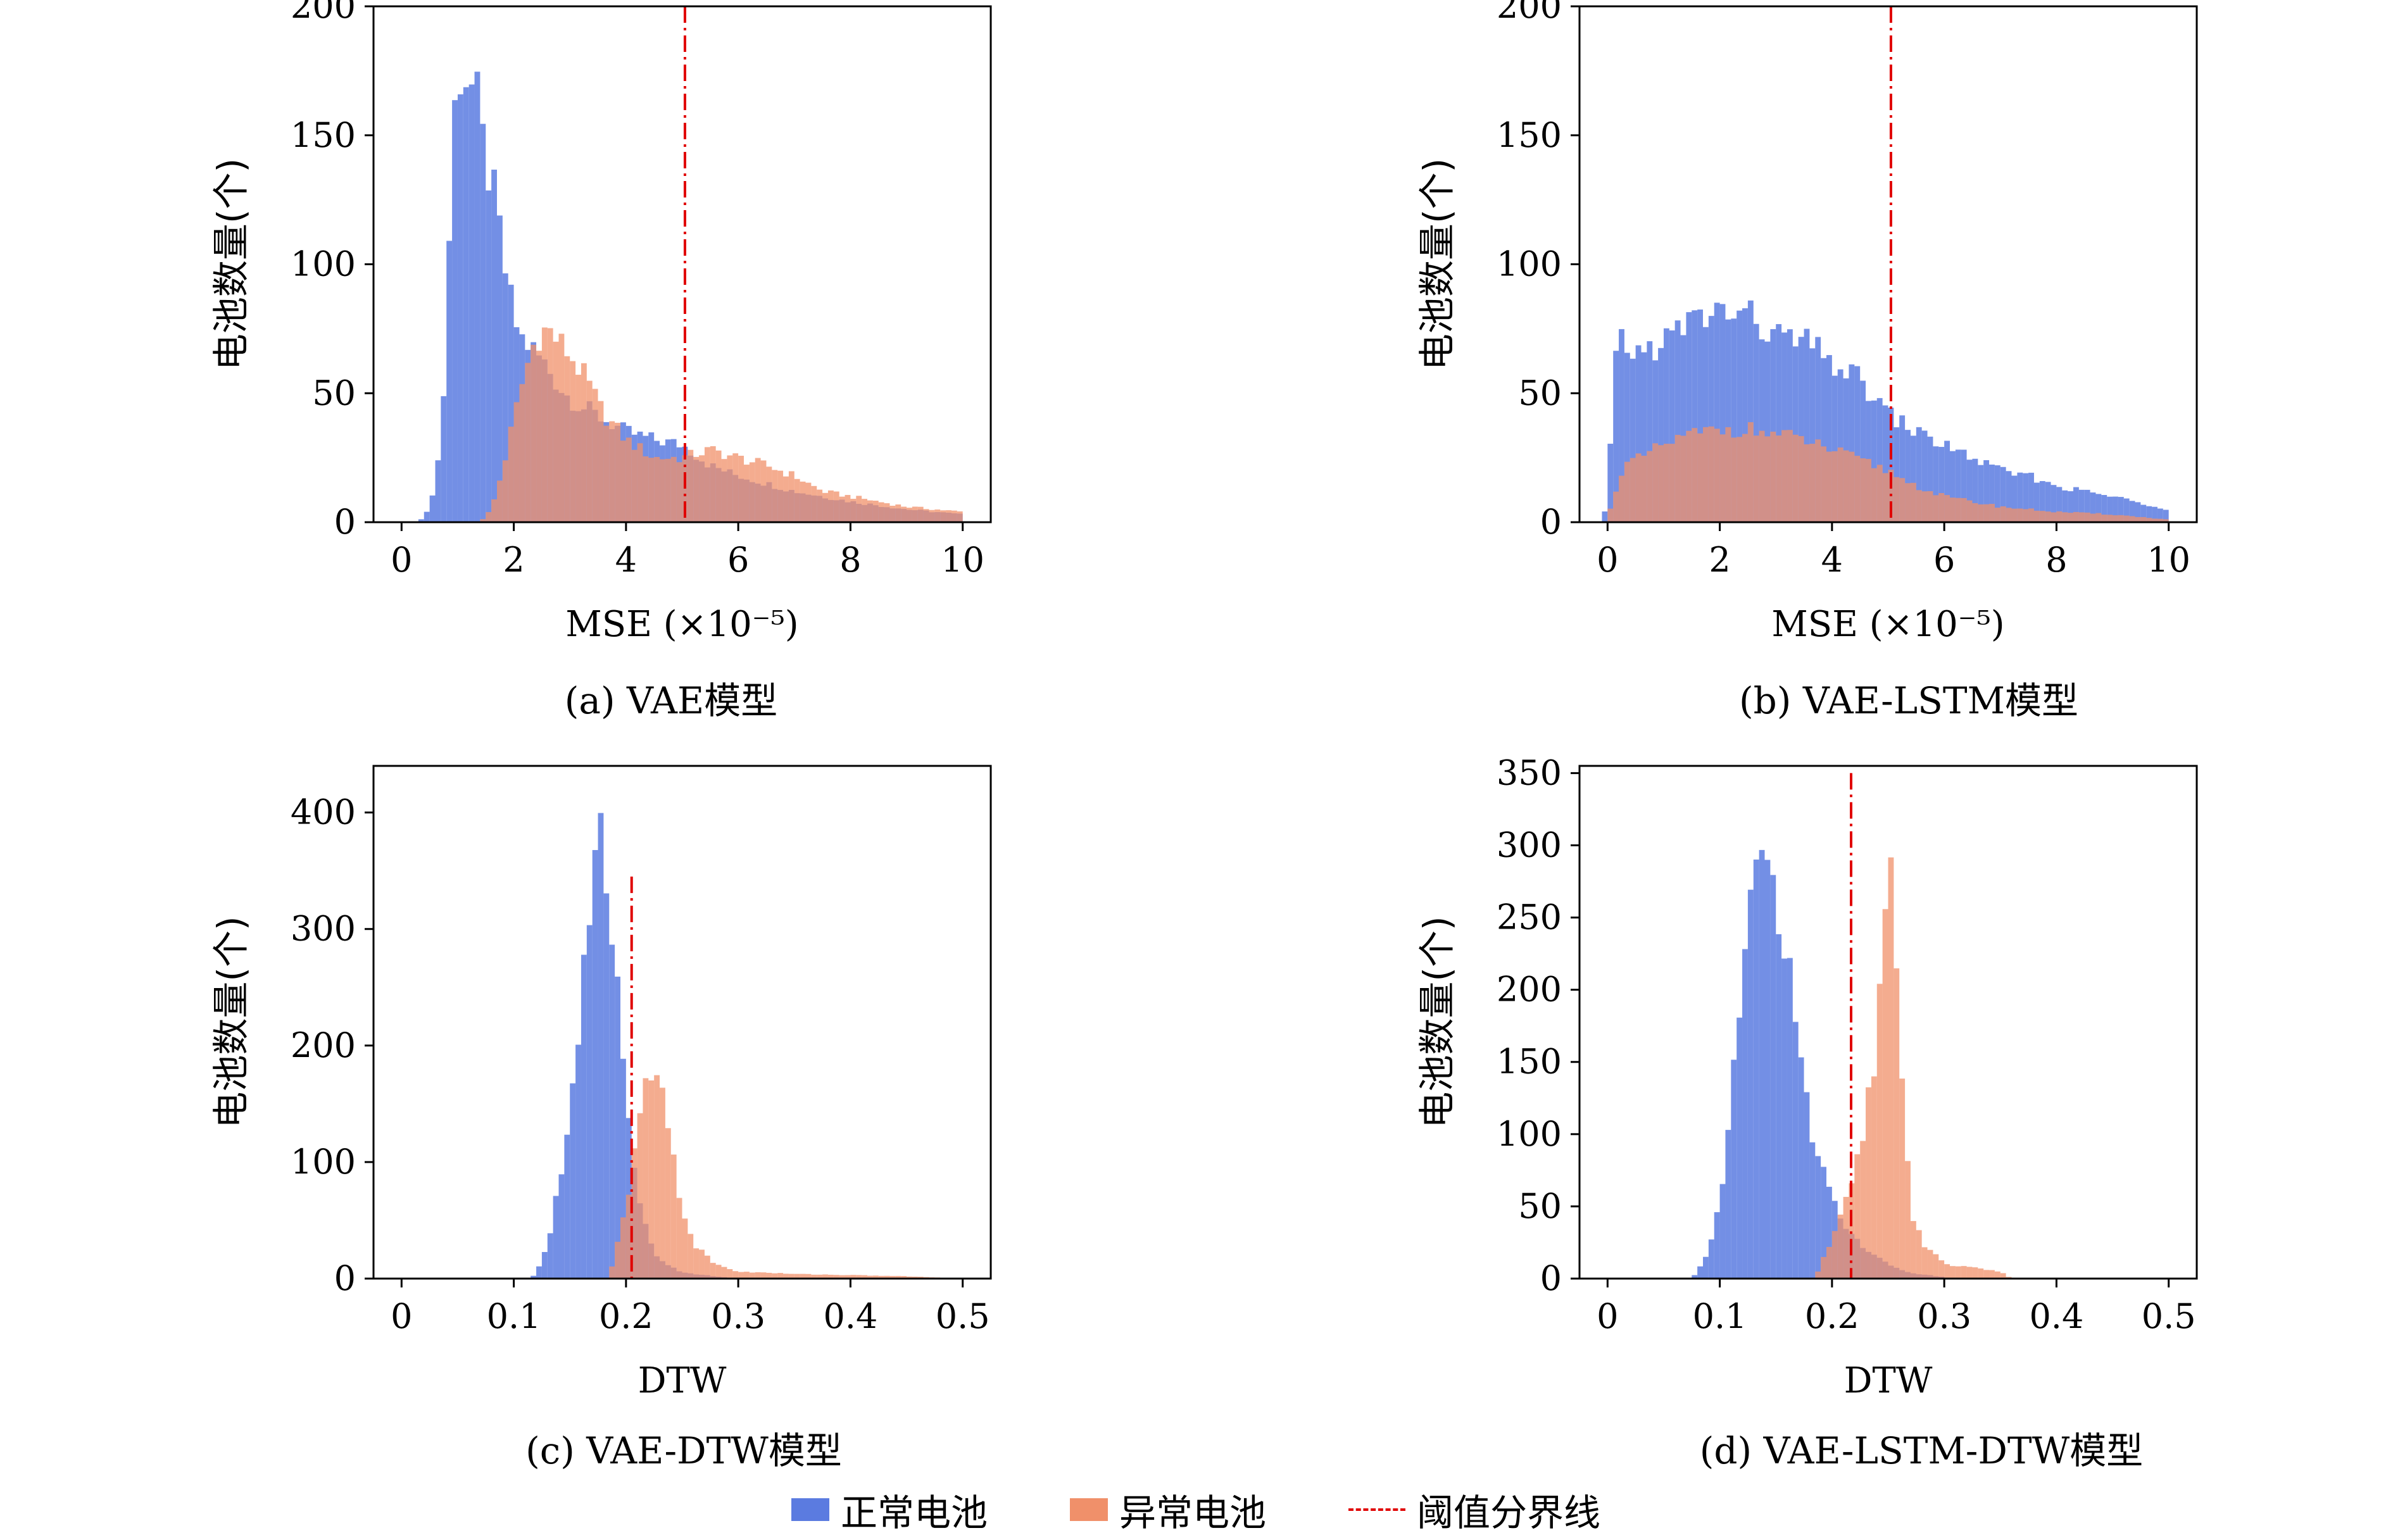 The height and width of the screenshot is (1540, 2393). I want to click on plot-frame, so click(1888, 1022).